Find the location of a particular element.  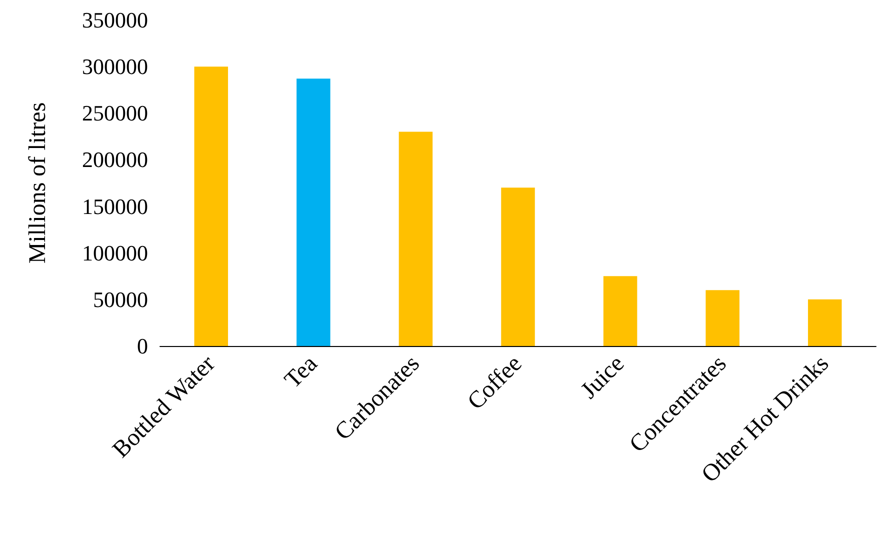

y-tick-label: 0 is located at coordinates (142, 346).